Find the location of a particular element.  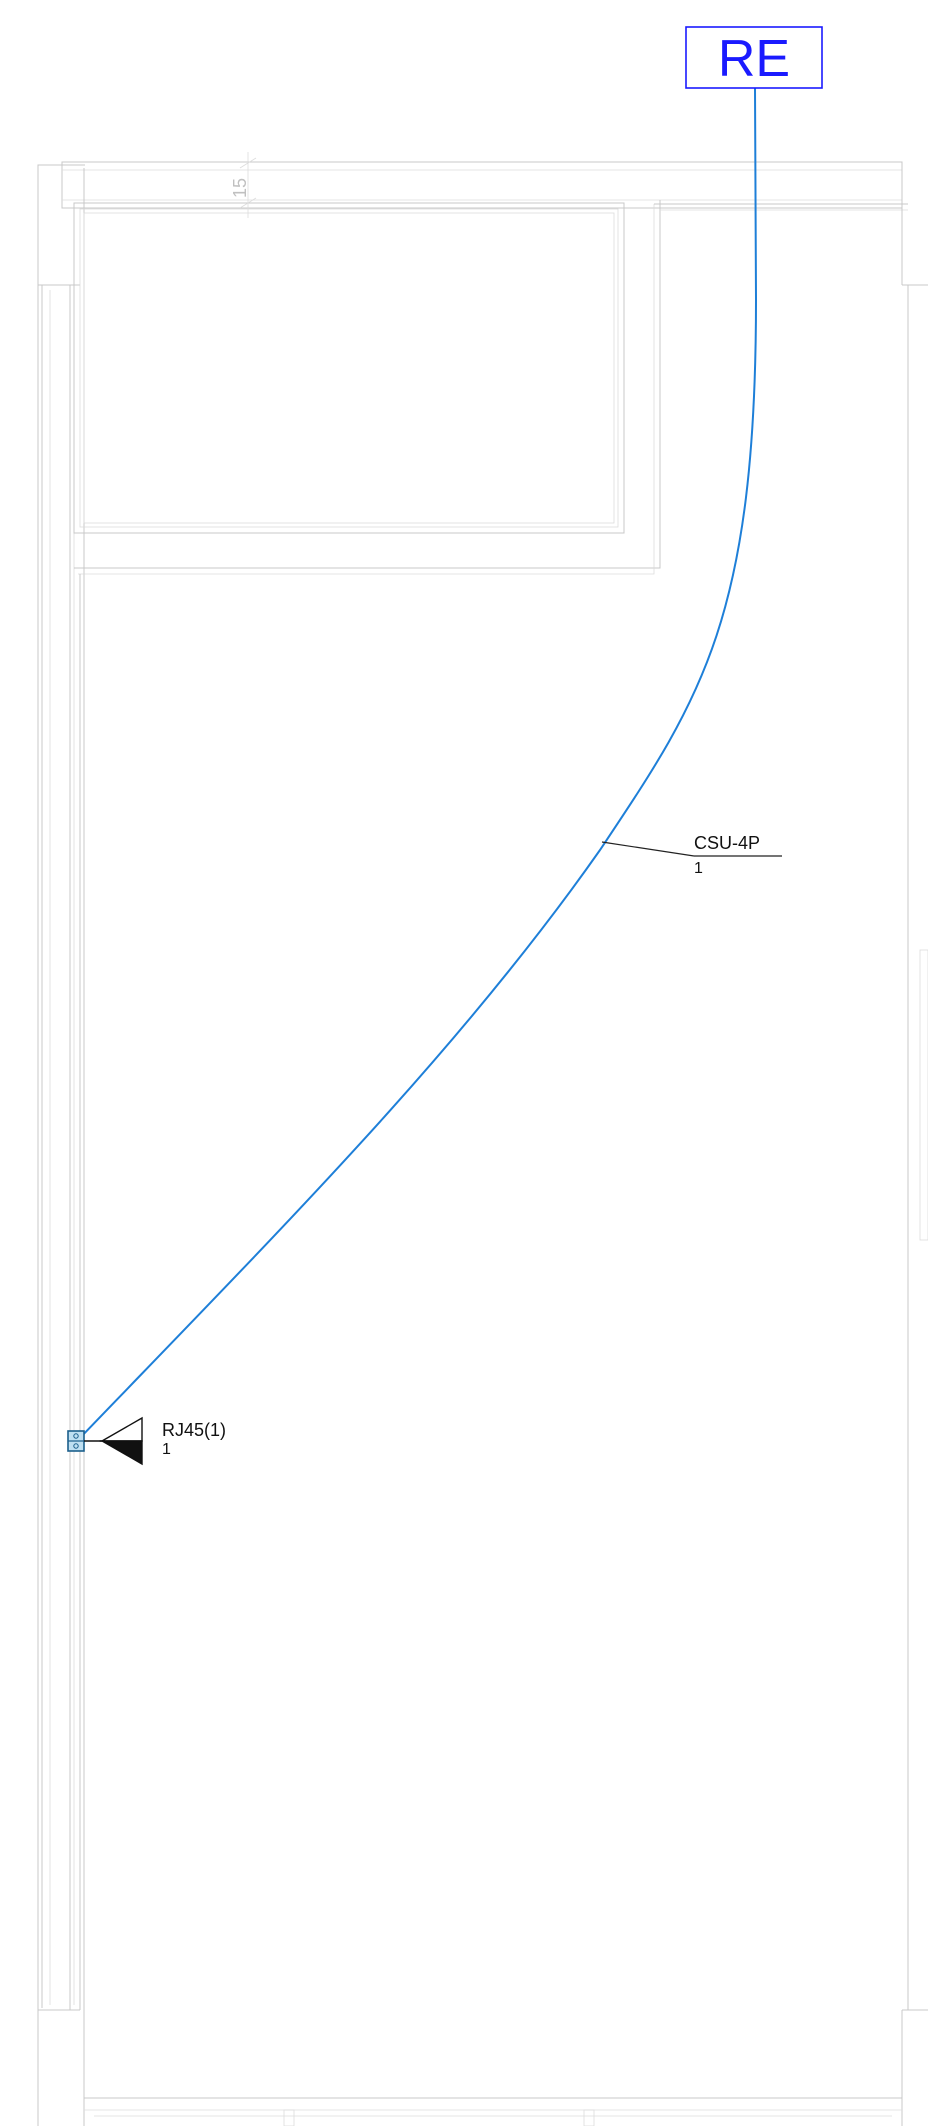

cable-type-label: CSU-4P is located at coordinates (727, 843).